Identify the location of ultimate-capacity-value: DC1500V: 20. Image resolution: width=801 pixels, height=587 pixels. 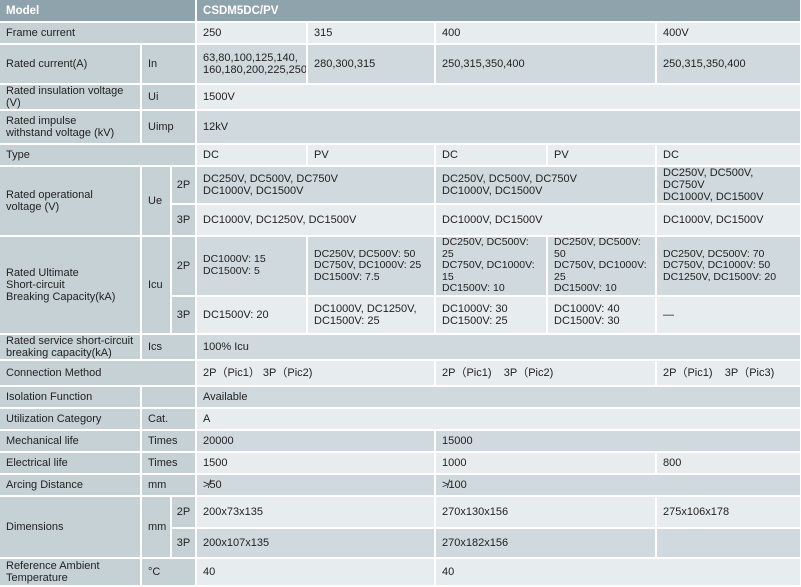
(252, 315).